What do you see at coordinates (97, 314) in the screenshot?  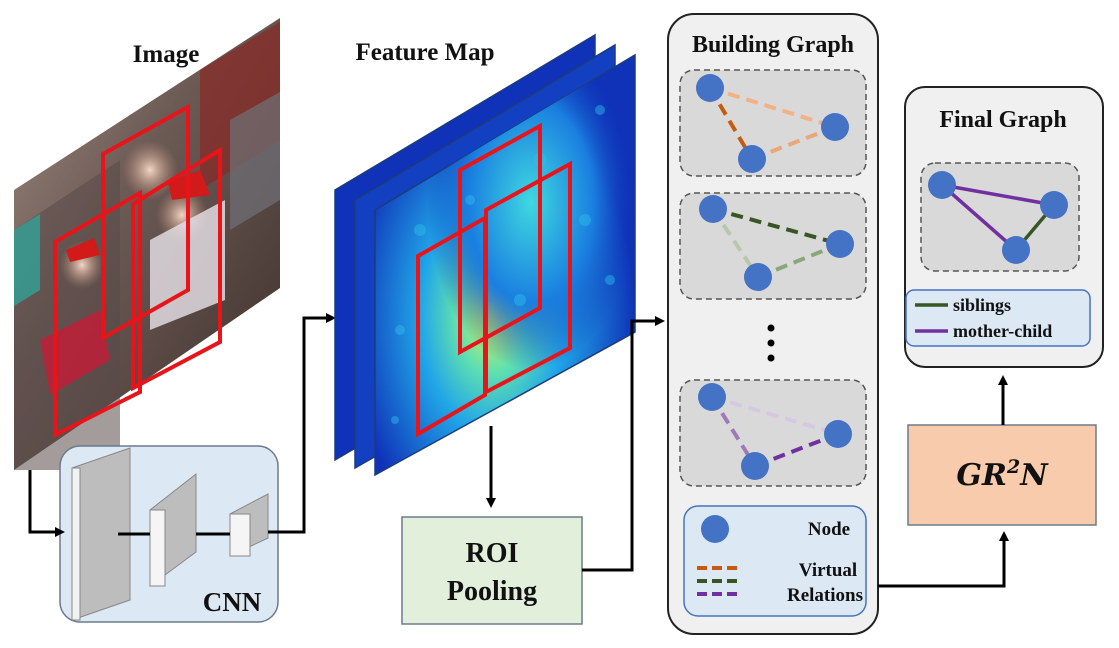 I see `photo-box-girl-left` at bounding box center [97, 314].